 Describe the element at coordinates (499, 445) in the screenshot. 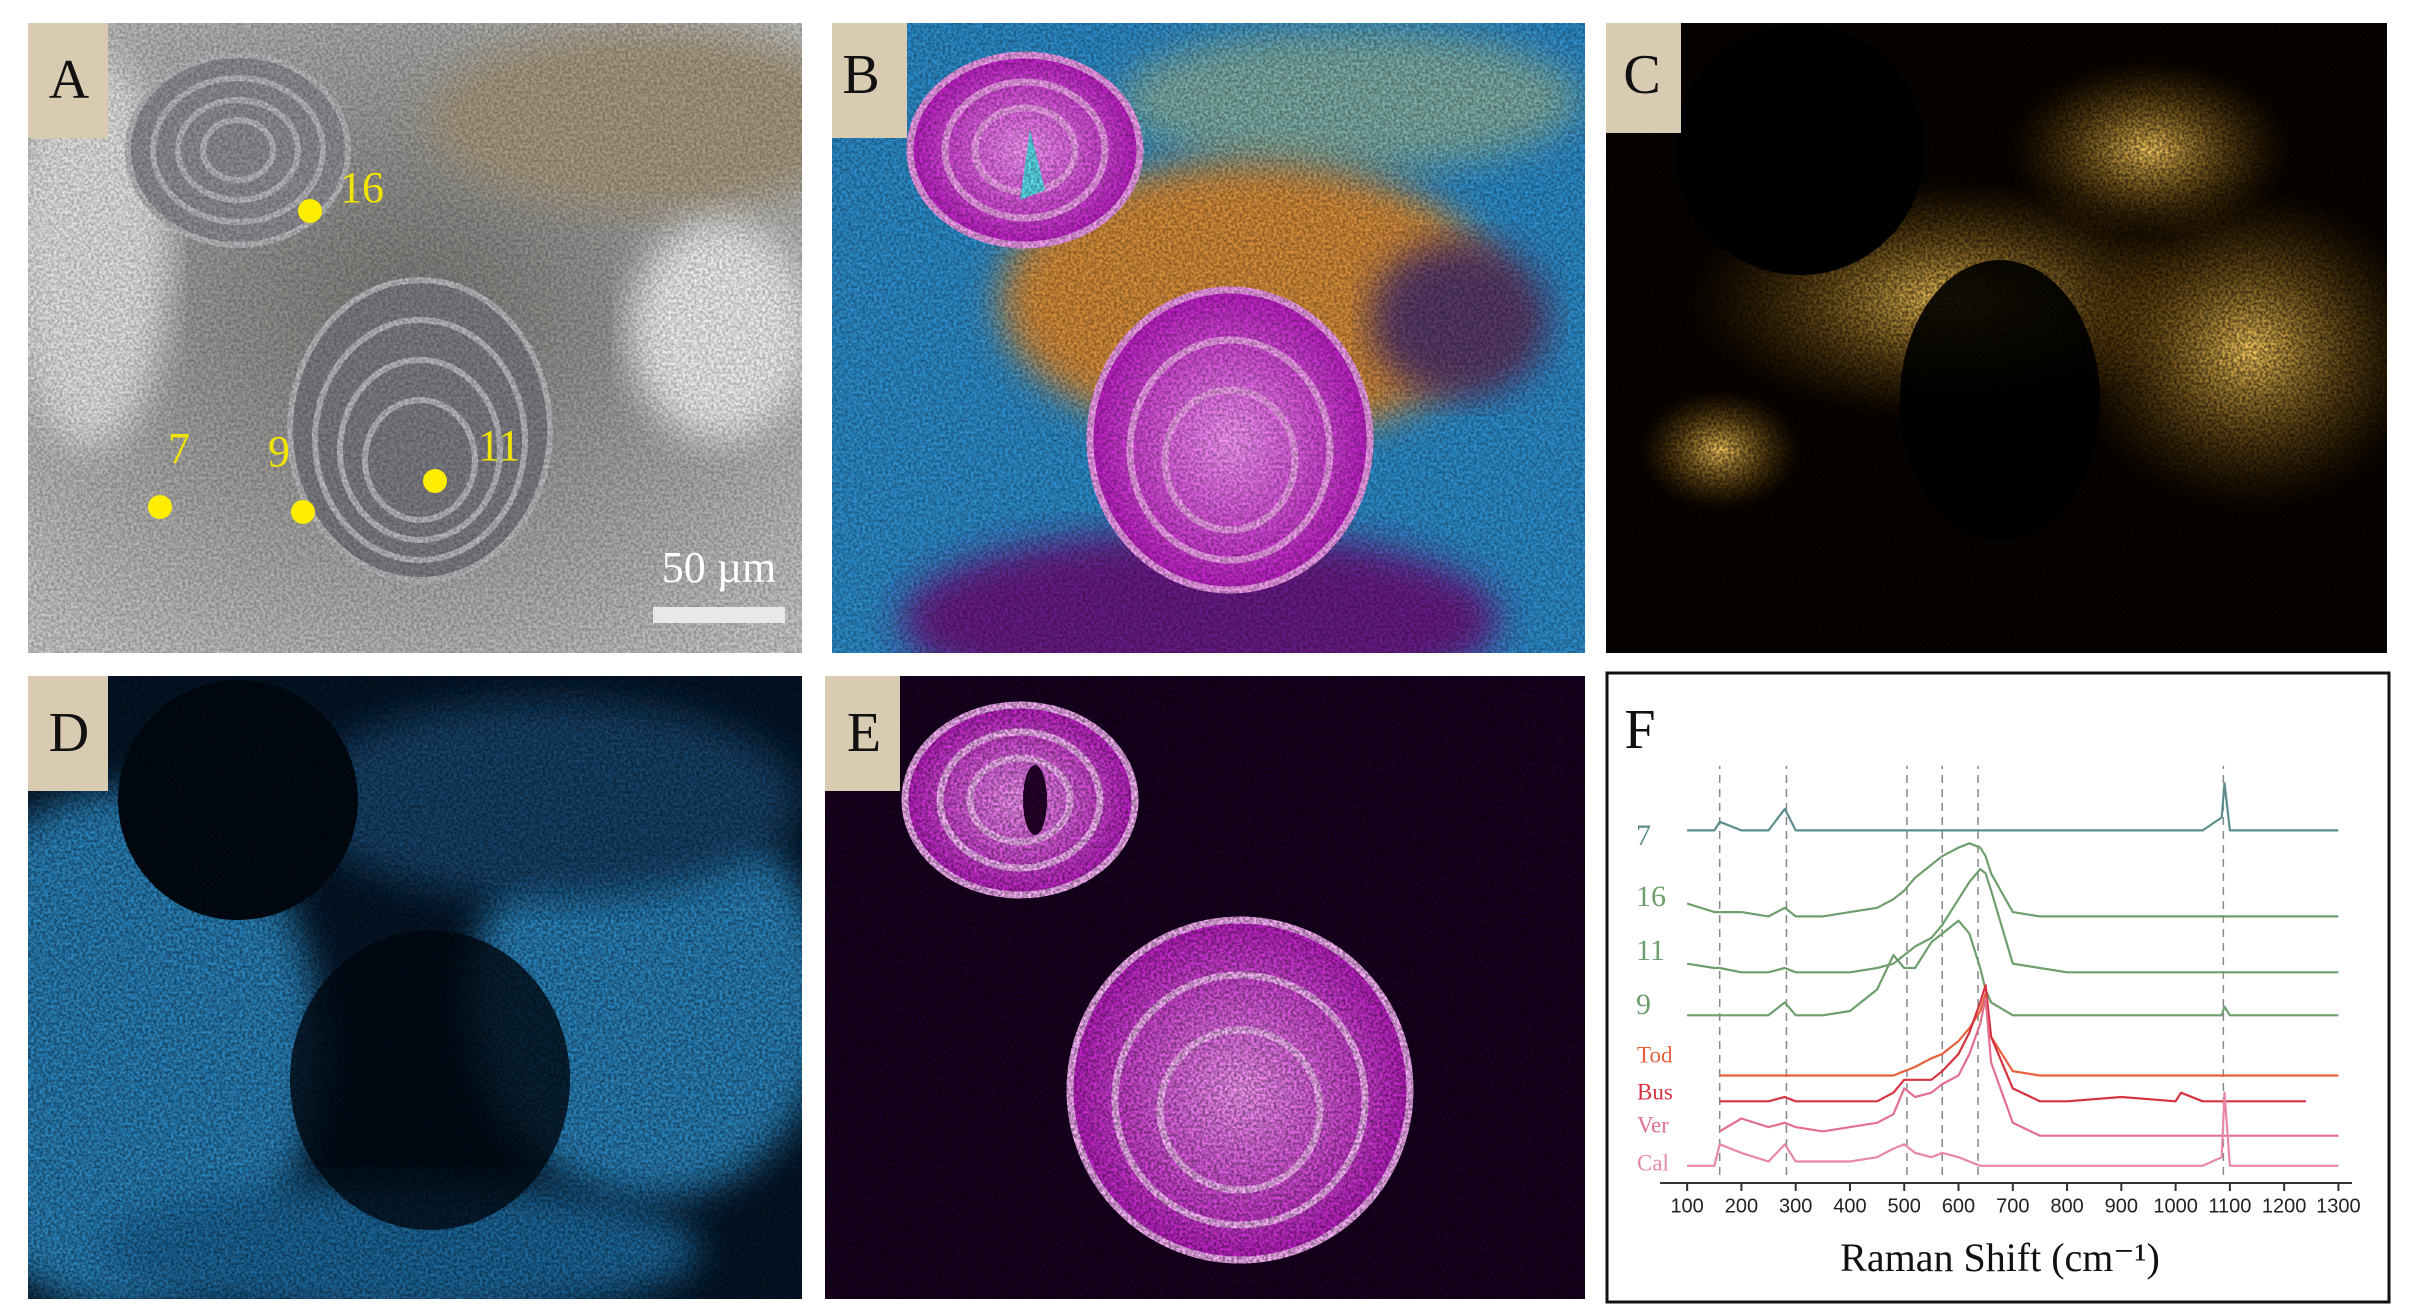

I see `point-label: 11` at that location.